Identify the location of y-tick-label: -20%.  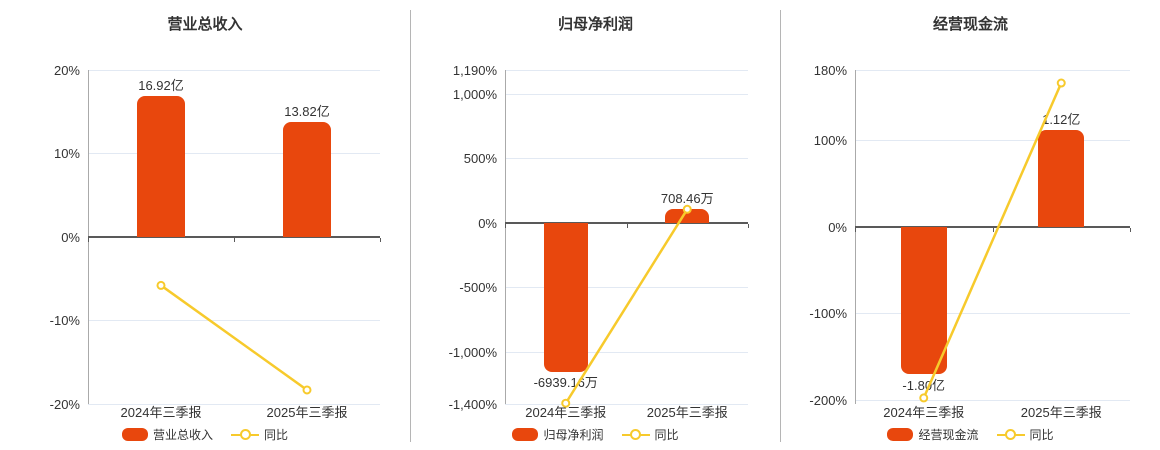
(64, 404).